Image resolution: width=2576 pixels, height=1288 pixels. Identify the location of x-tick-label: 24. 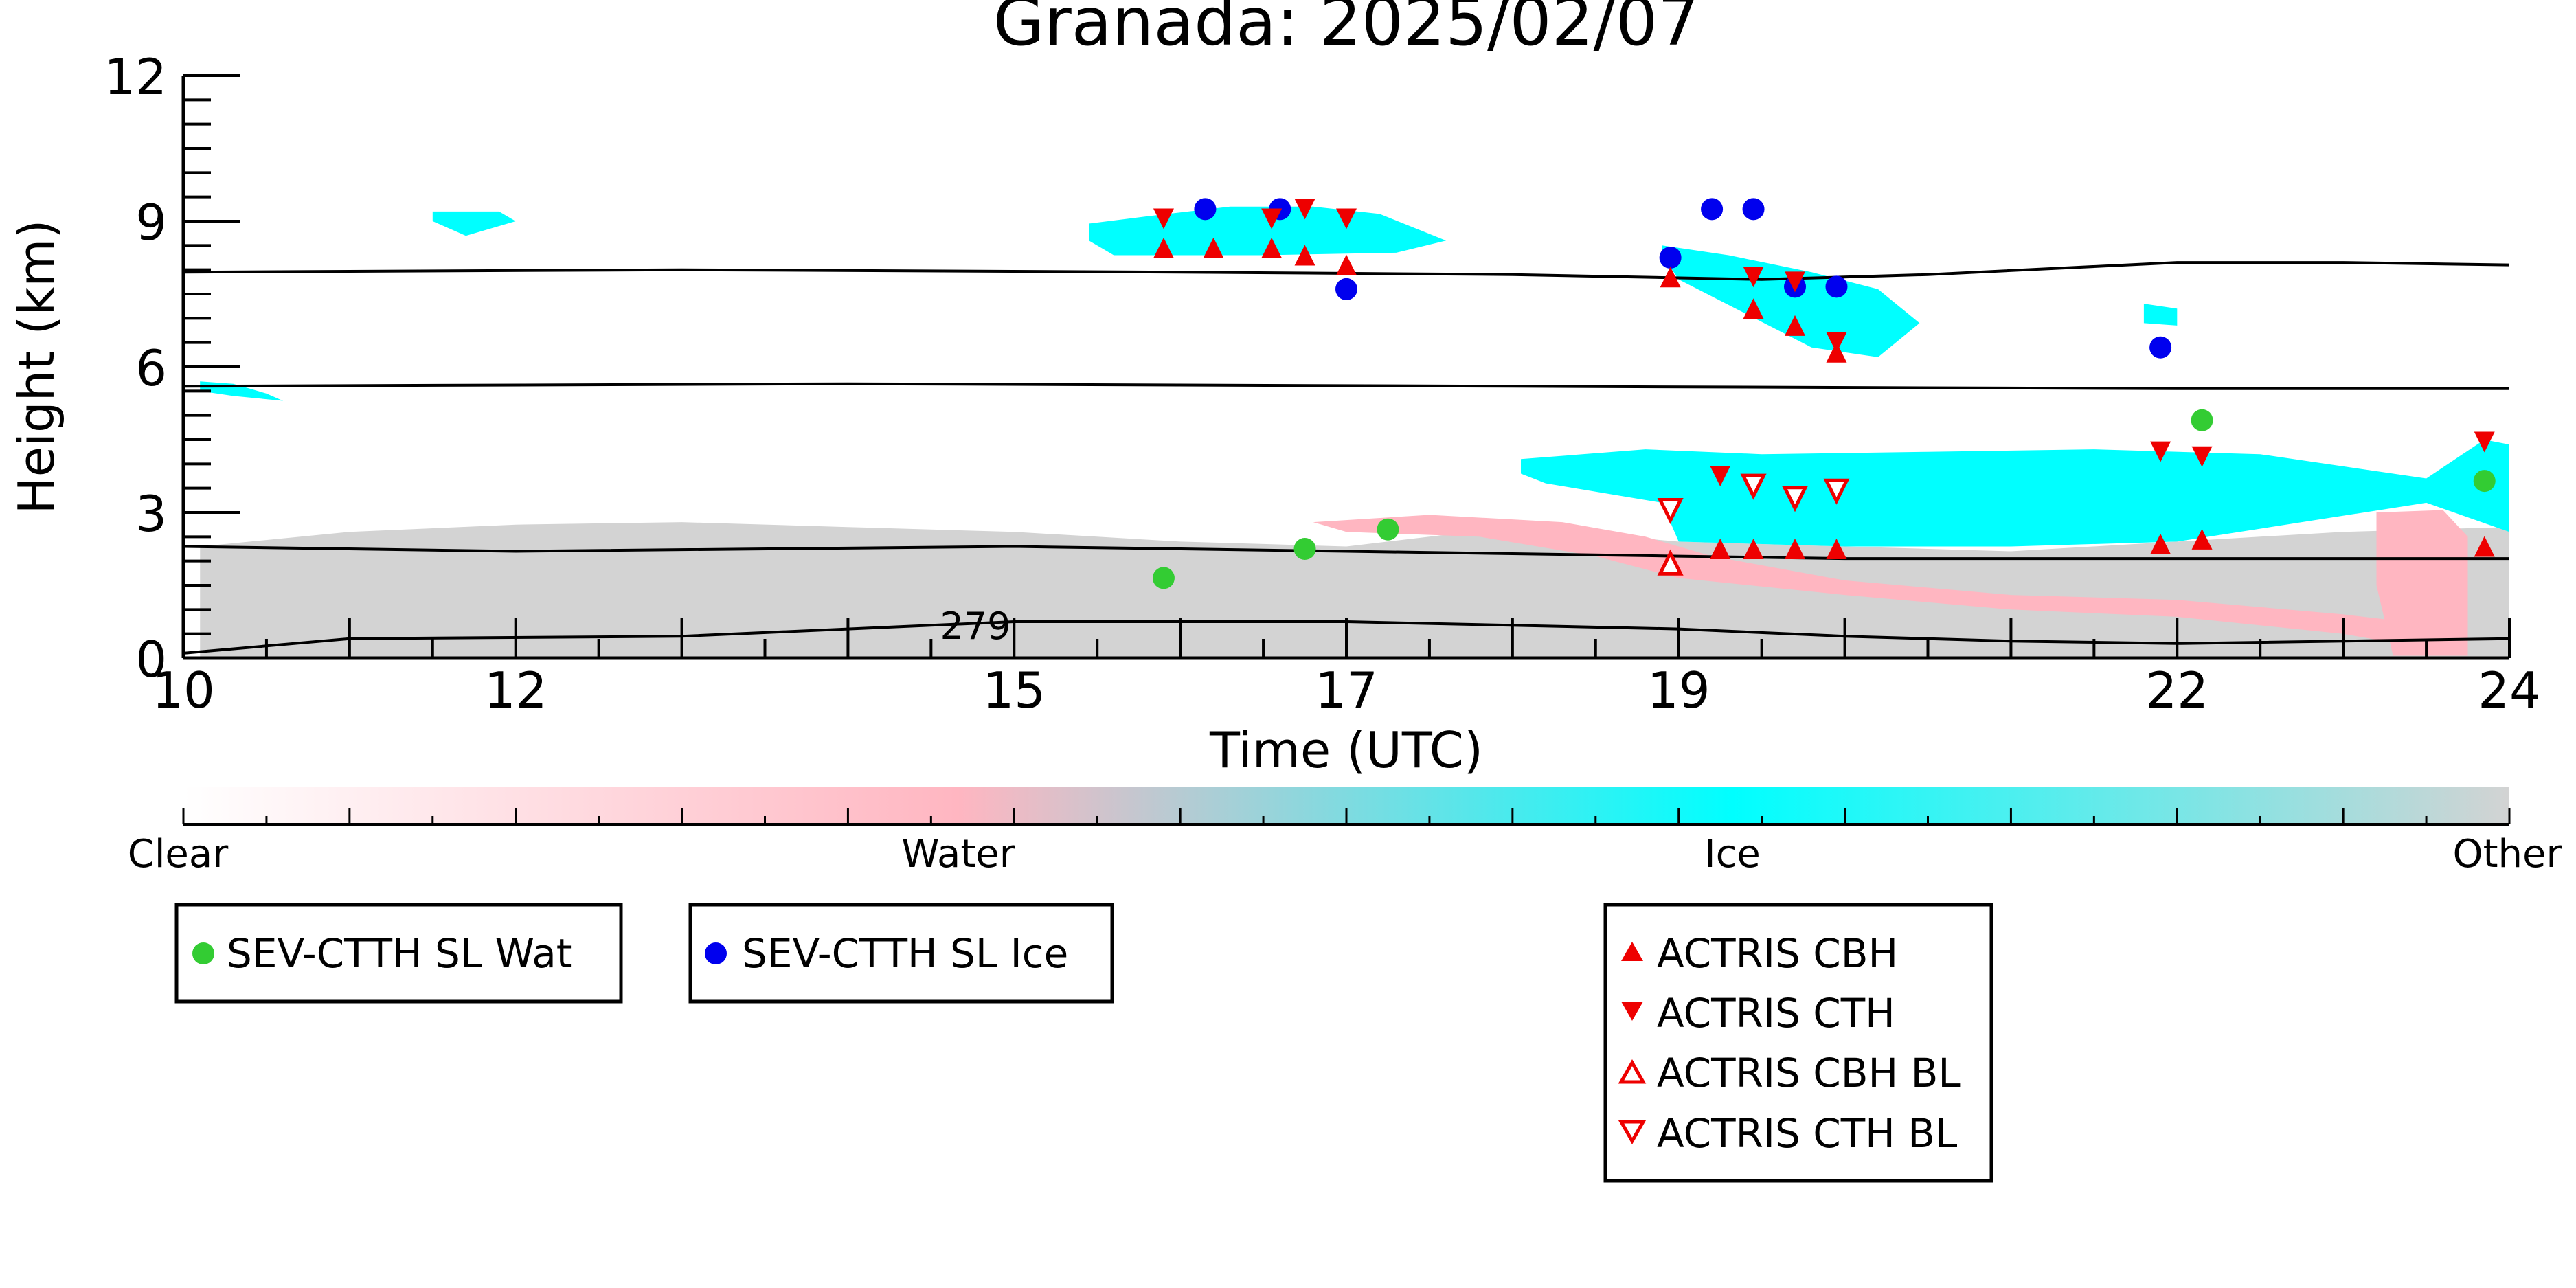
(2509, 690).